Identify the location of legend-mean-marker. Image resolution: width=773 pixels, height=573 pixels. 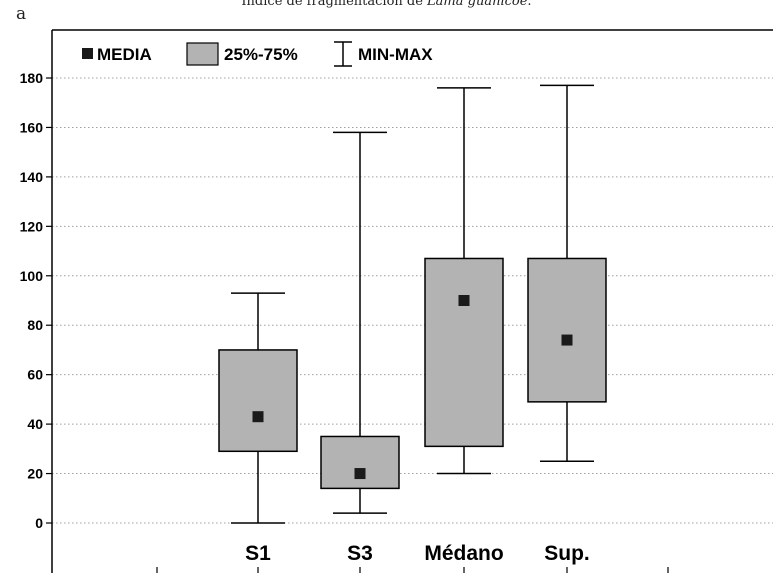
(87, 53).